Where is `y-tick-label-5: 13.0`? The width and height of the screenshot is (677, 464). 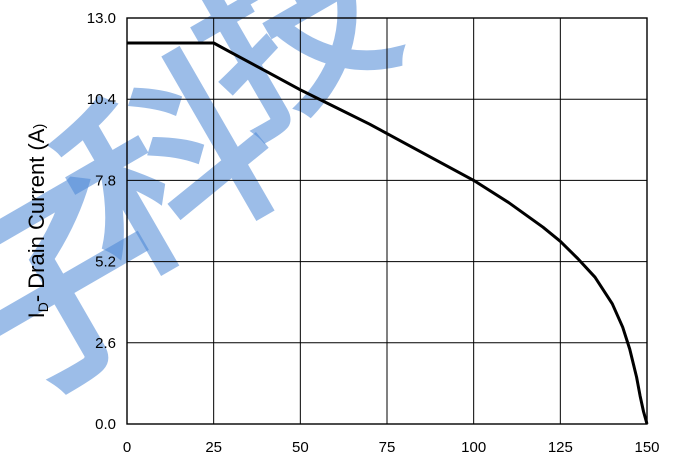 y-tick-label-5: 13.0 is located at coordinates (101, 18).